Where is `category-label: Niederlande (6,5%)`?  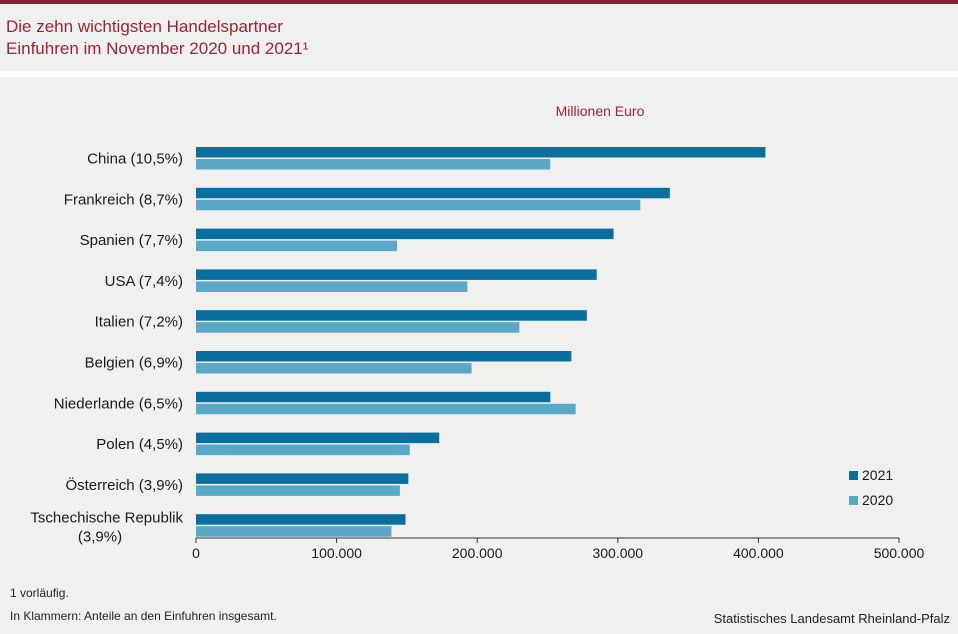
category-label: Niederlande (6,5%) is located at coordinates (118, 403).